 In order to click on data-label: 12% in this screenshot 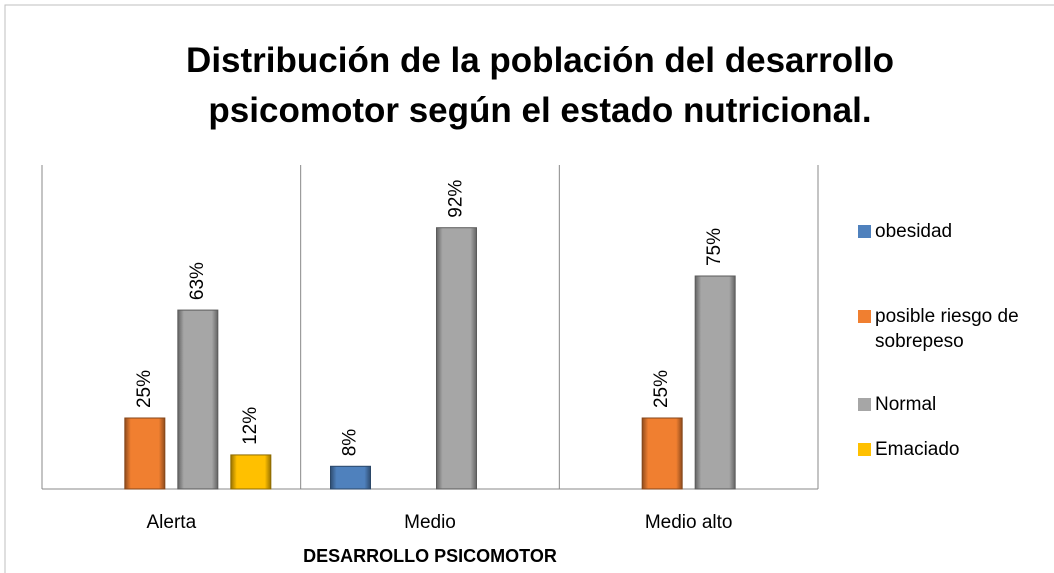, I will do `click(250, 426)`.